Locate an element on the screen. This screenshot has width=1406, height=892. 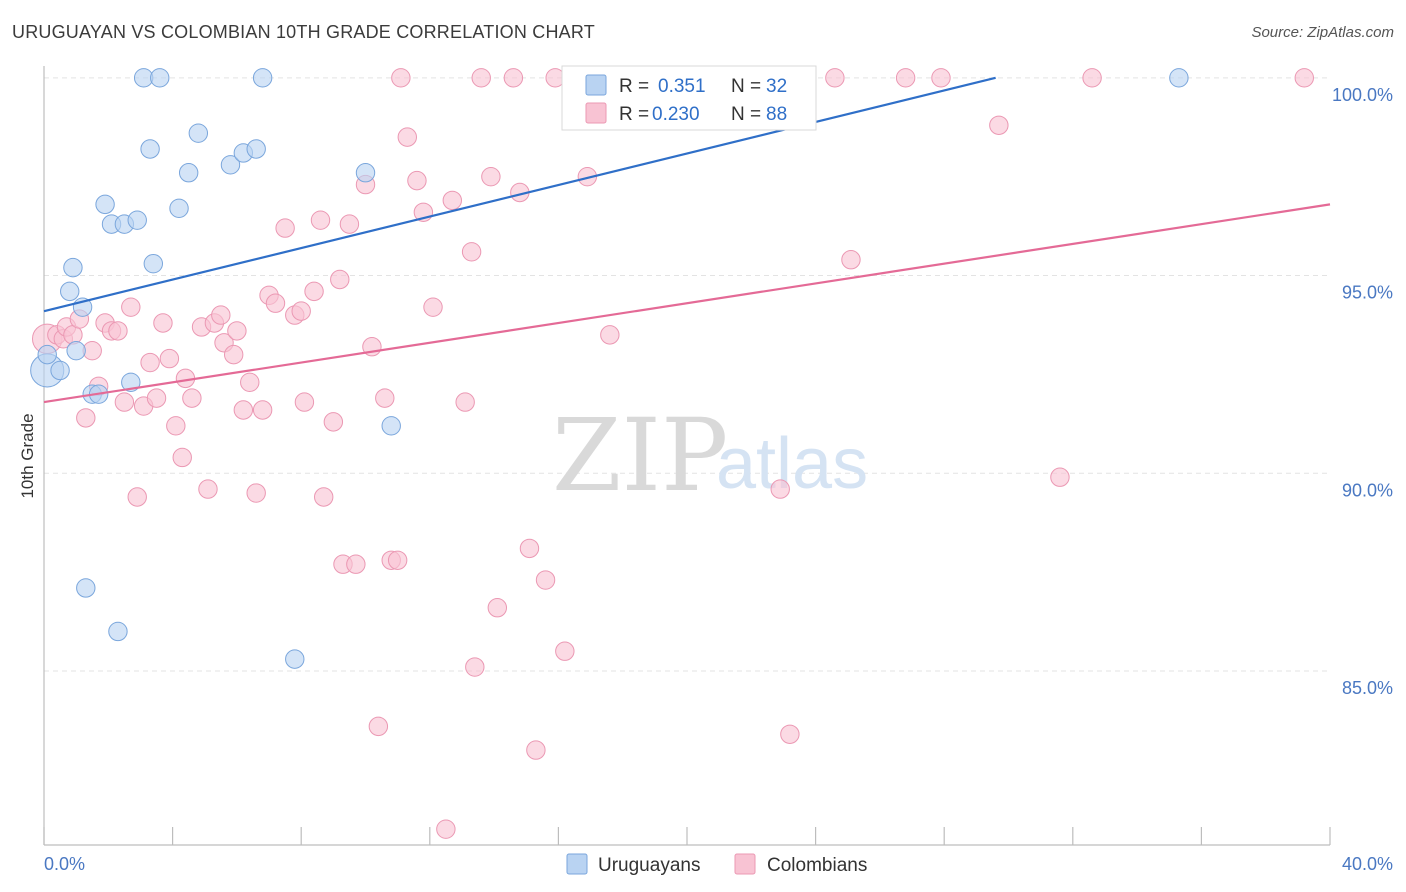
watermark: ZIP atlas is located at coordinates (710, 455).